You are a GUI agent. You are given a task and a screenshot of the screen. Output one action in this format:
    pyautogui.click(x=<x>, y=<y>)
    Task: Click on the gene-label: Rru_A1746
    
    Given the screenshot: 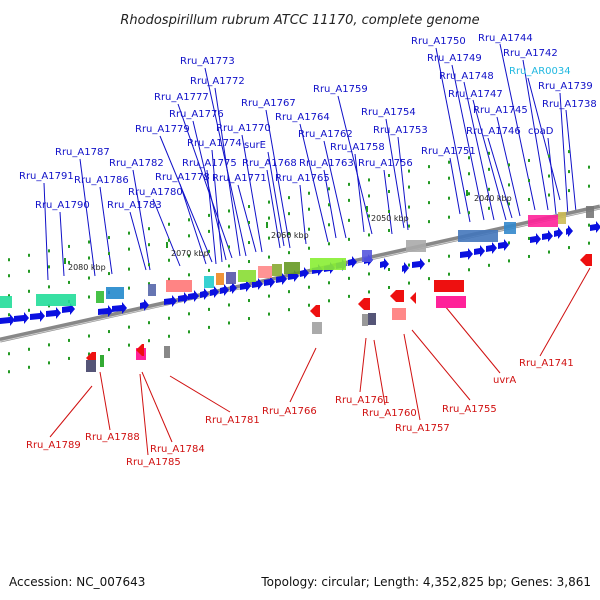 What is the action you would take?
    pyautogui.click(x=493, y=131)
    